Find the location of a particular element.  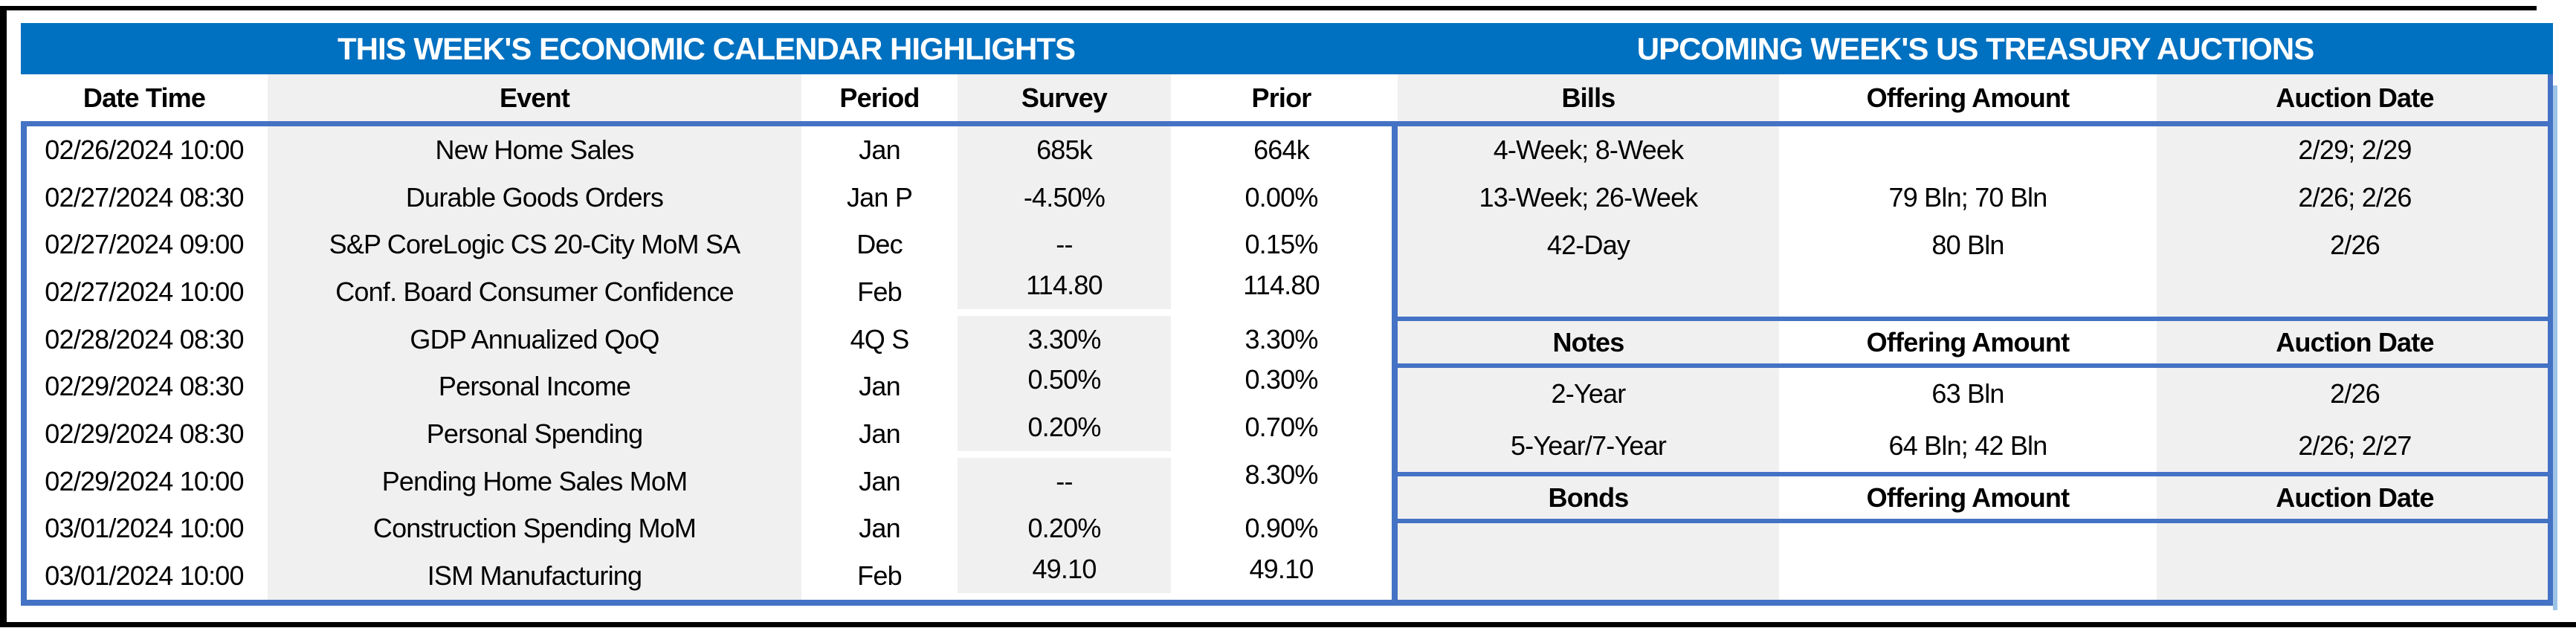

cell-security is located at coordinates (1588, 561).